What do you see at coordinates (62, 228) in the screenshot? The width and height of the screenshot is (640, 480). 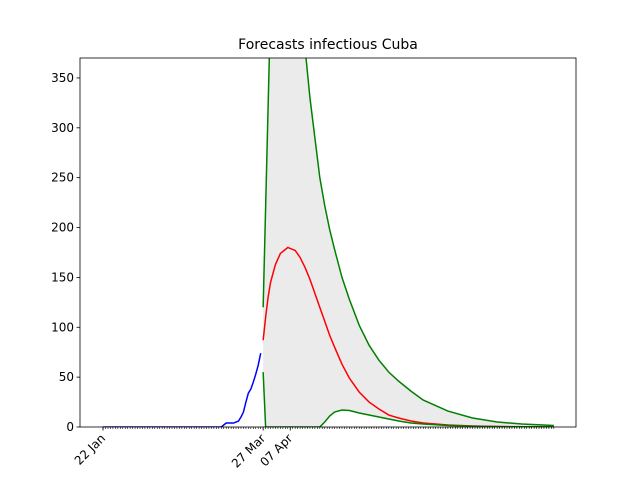 I see `y-tick-label: 200` at bounding box center [62, 228].